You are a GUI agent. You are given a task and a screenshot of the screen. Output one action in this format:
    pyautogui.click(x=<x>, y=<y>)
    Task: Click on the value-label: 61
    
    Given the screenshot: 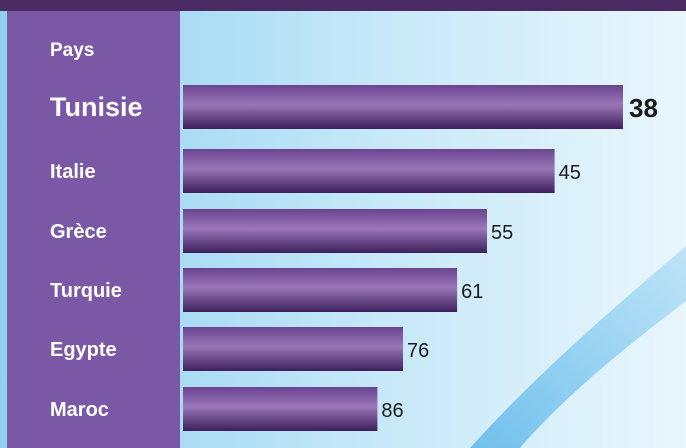 What is the action you would take?
    pyautogui.click(x=472, y=292)
    